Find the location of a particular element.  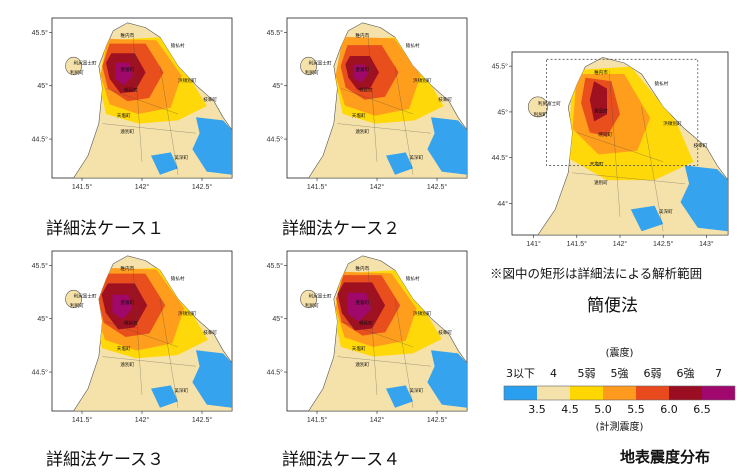

legend-class-label: 6強 is located at coordinates (686, 373).